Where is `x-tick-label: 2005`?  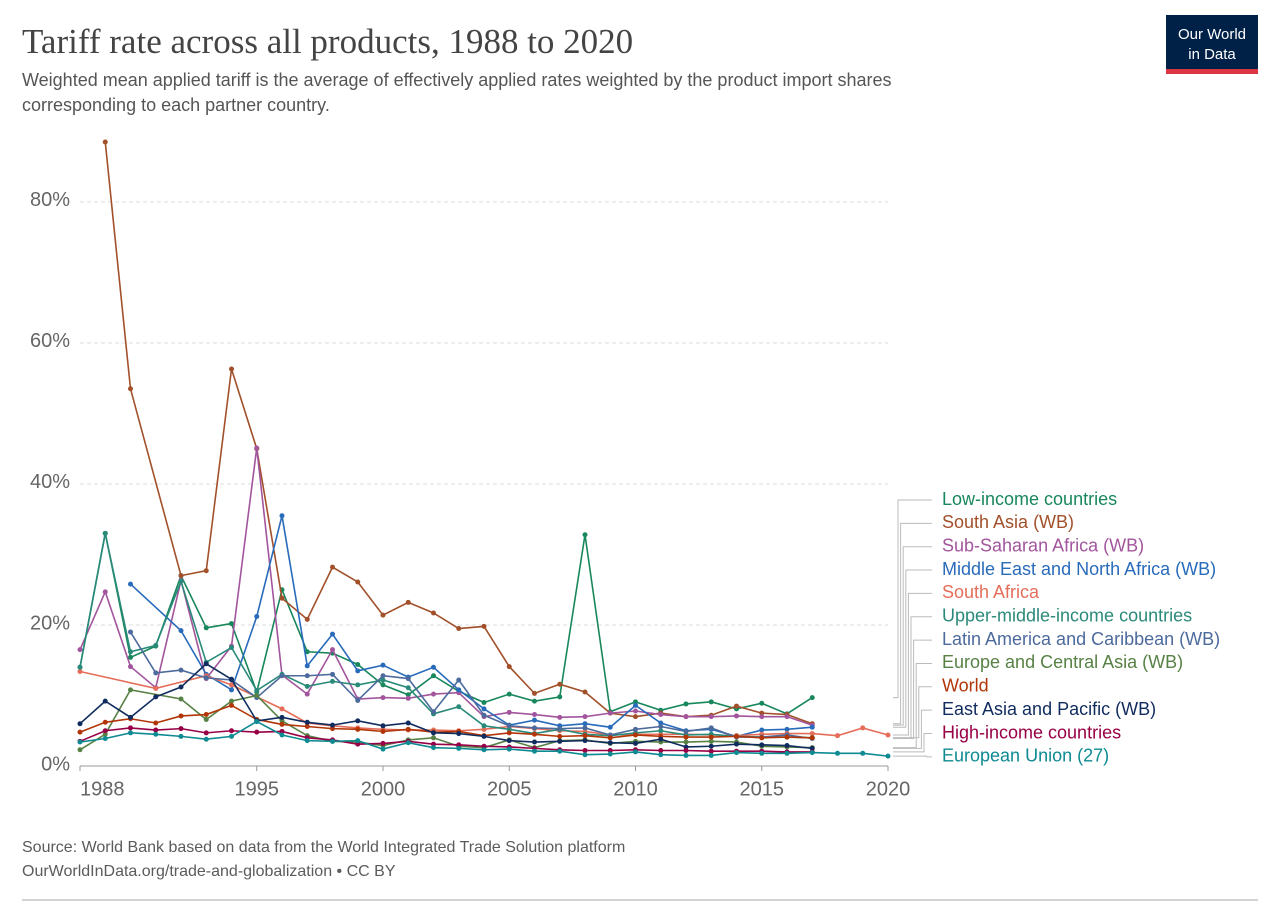 x-tick-label: 2005 is located at coordinates (509, 789).